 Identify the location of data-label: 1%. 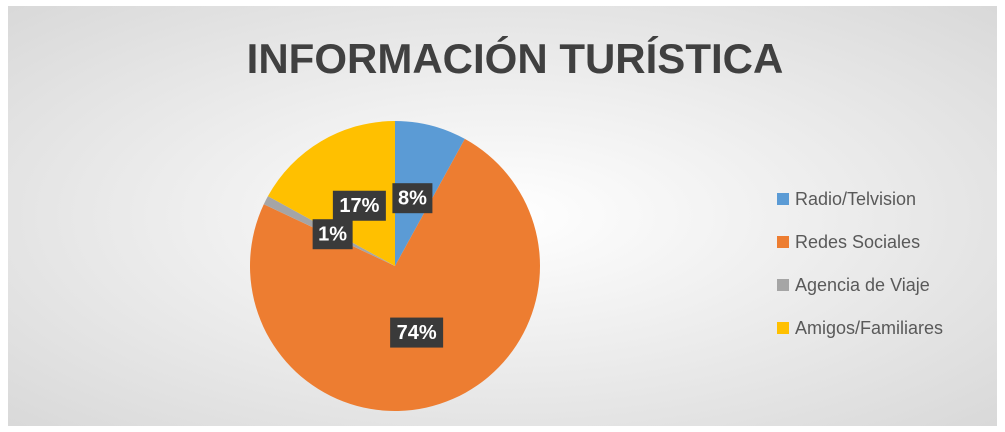
(332, 235).